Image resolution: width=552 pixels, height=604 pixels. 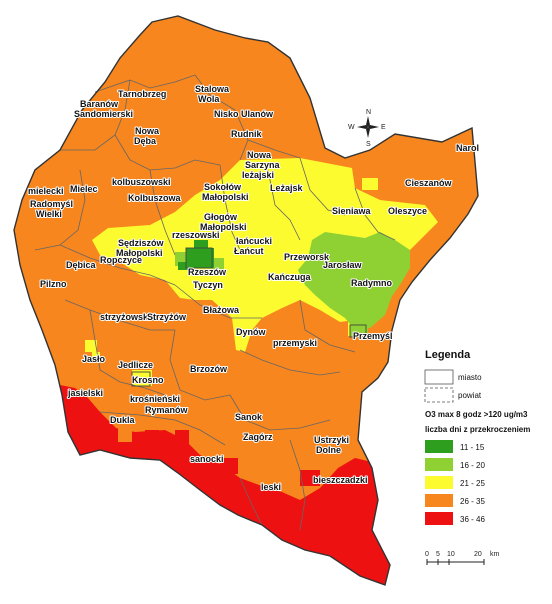 I want to click on label-jasielski: jasielski, so click(x=85, y=393).